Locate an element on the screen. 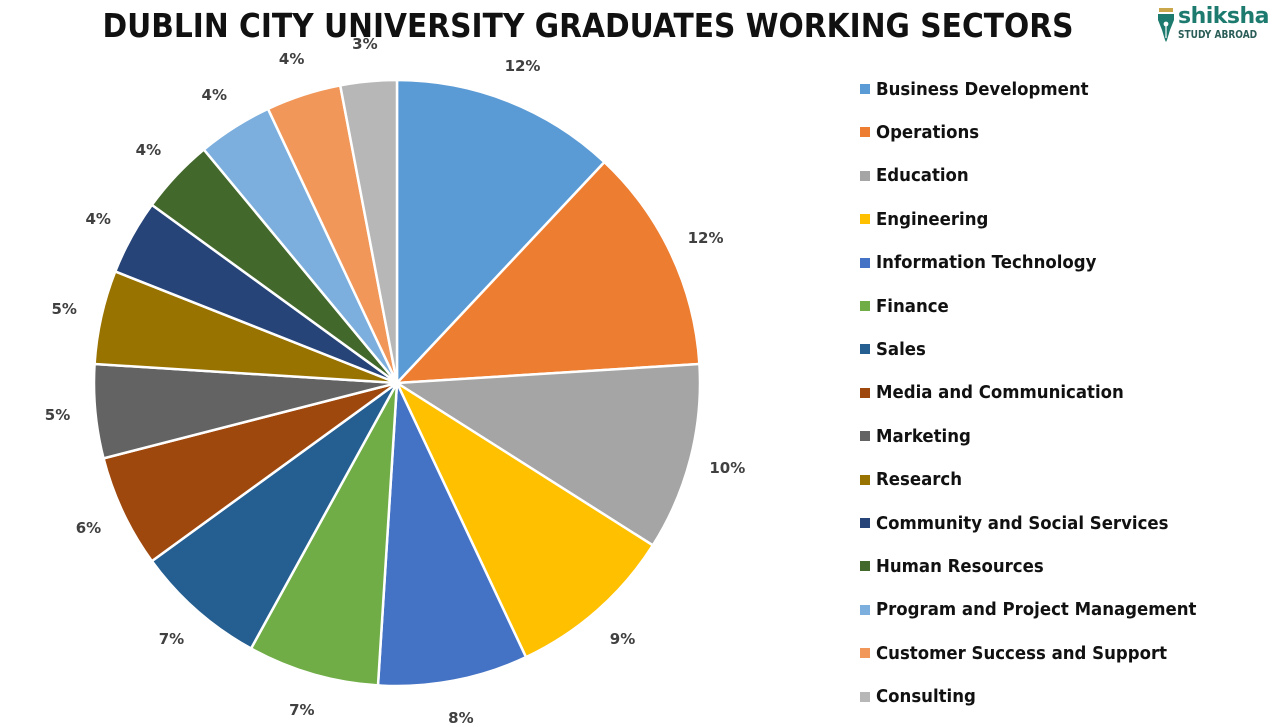 This screenshot has height=727, width=1280. pen-nib-icon is located at coordinates (1166, 25).